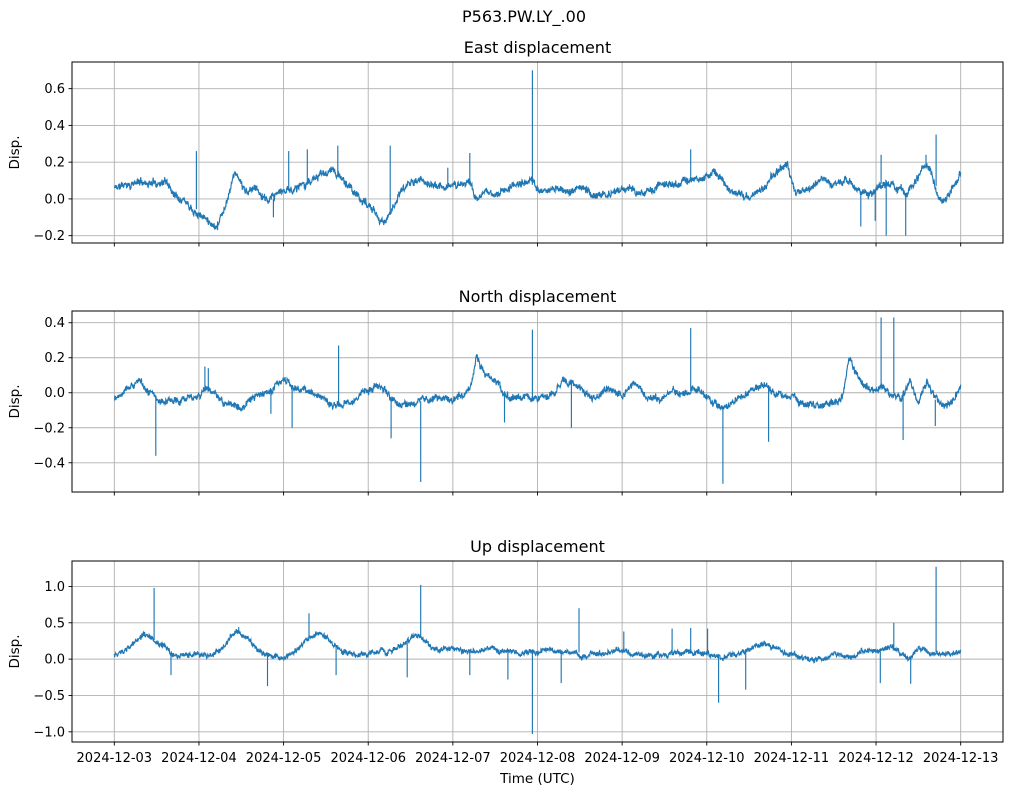  I want to click on x-tick-label: 2024-12-12, so click(876, 758).